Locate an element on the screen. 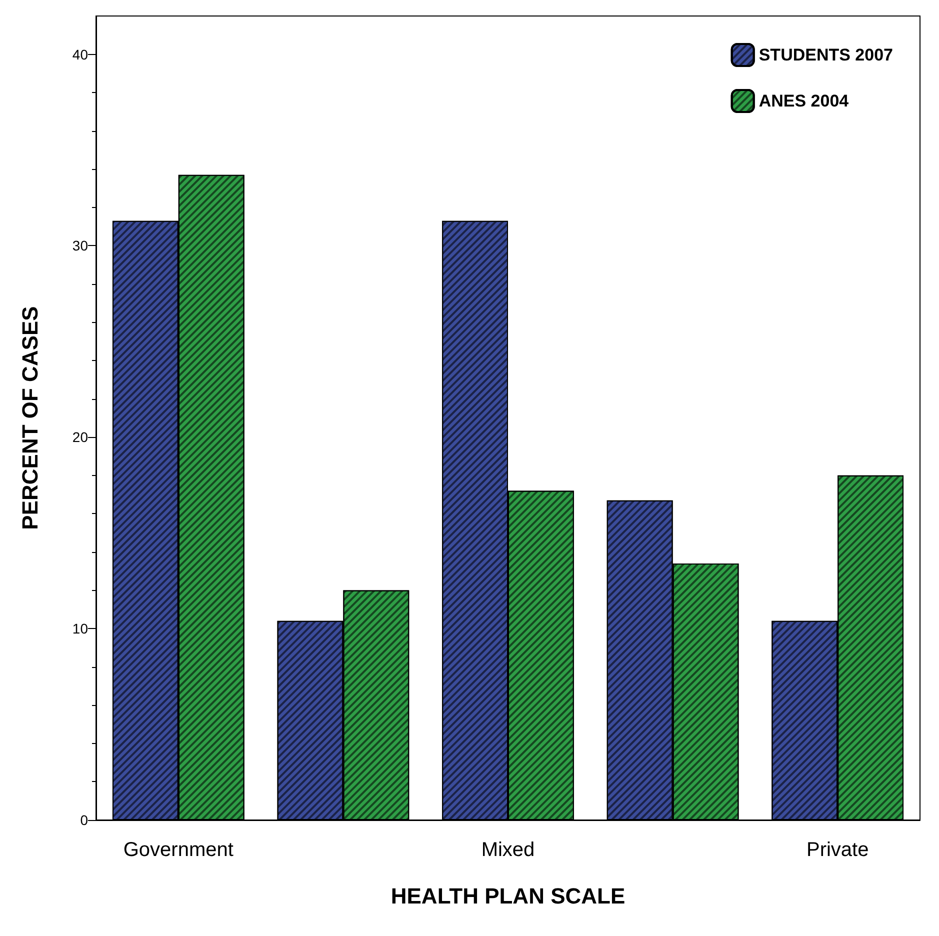  y-tick-label: 0 is located at coordinates (84, 820).